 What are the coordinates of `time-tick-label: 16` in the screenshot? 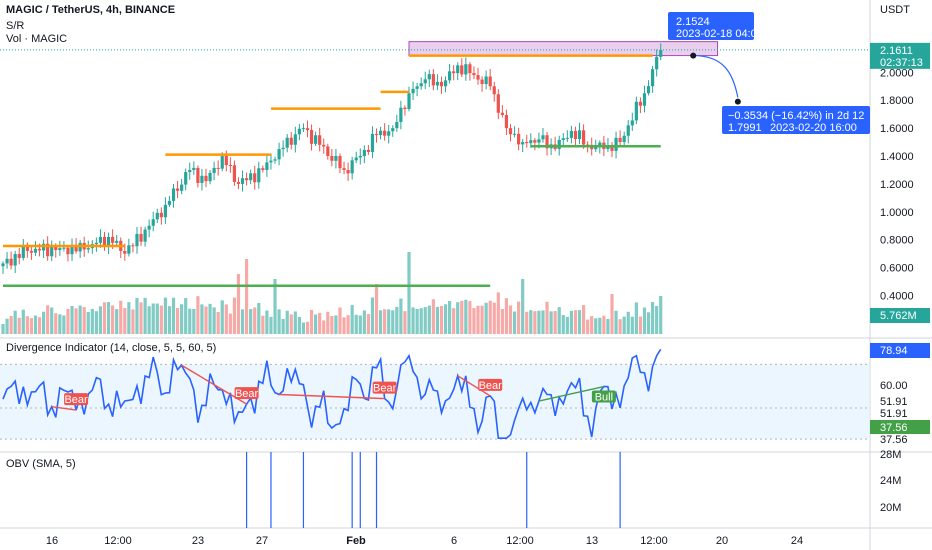 It's located at (52, 541).